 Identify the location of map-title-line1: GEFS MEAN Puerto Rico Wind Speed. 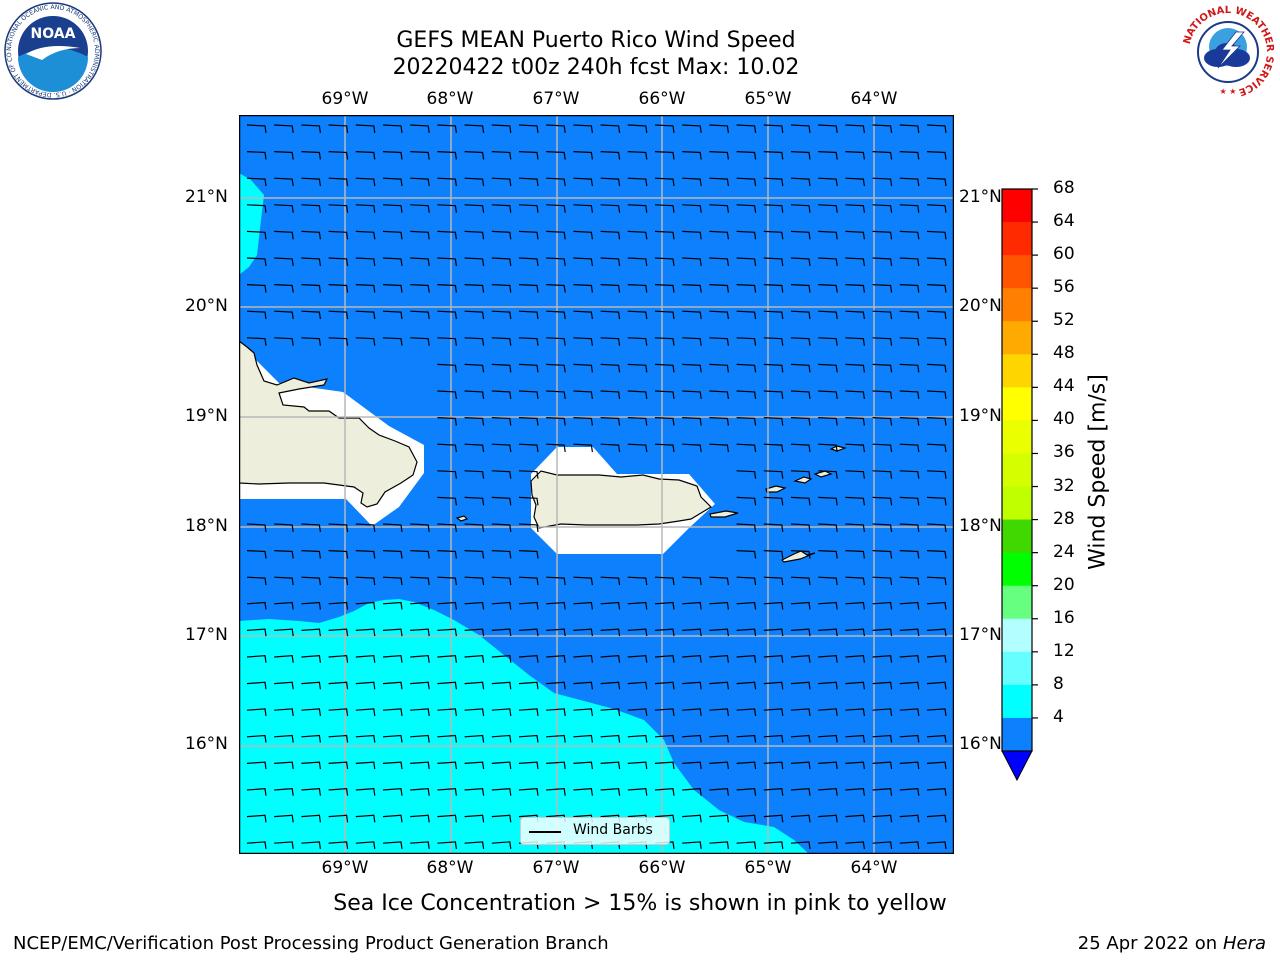
(596, 40).